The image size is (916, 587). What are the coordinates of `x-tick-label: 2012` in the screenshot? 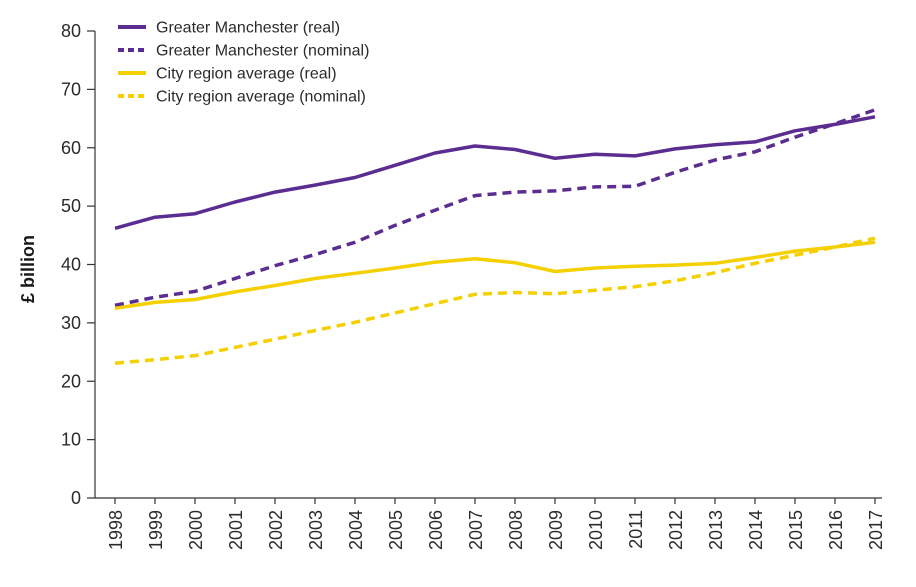 It's located at (676, 530).